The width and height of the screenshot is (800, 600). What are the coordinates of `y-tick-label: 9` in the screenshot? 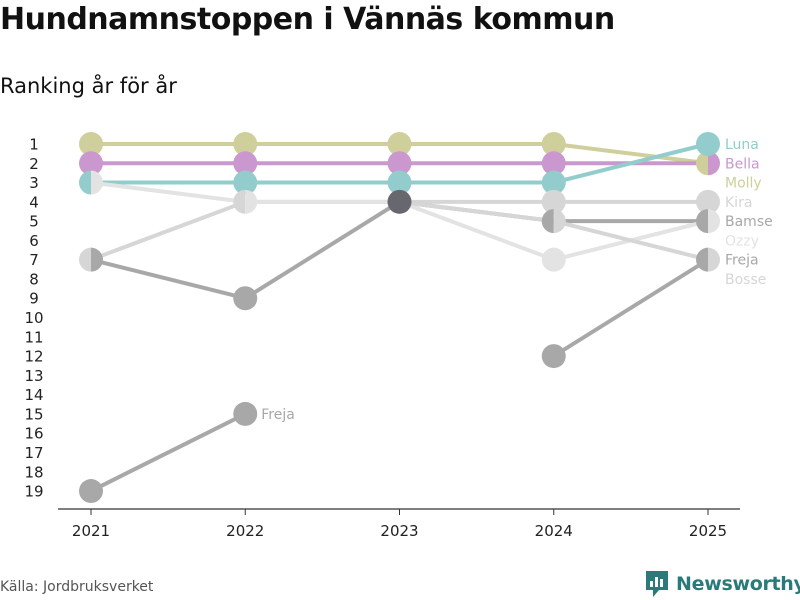 It's located at (34, 299).